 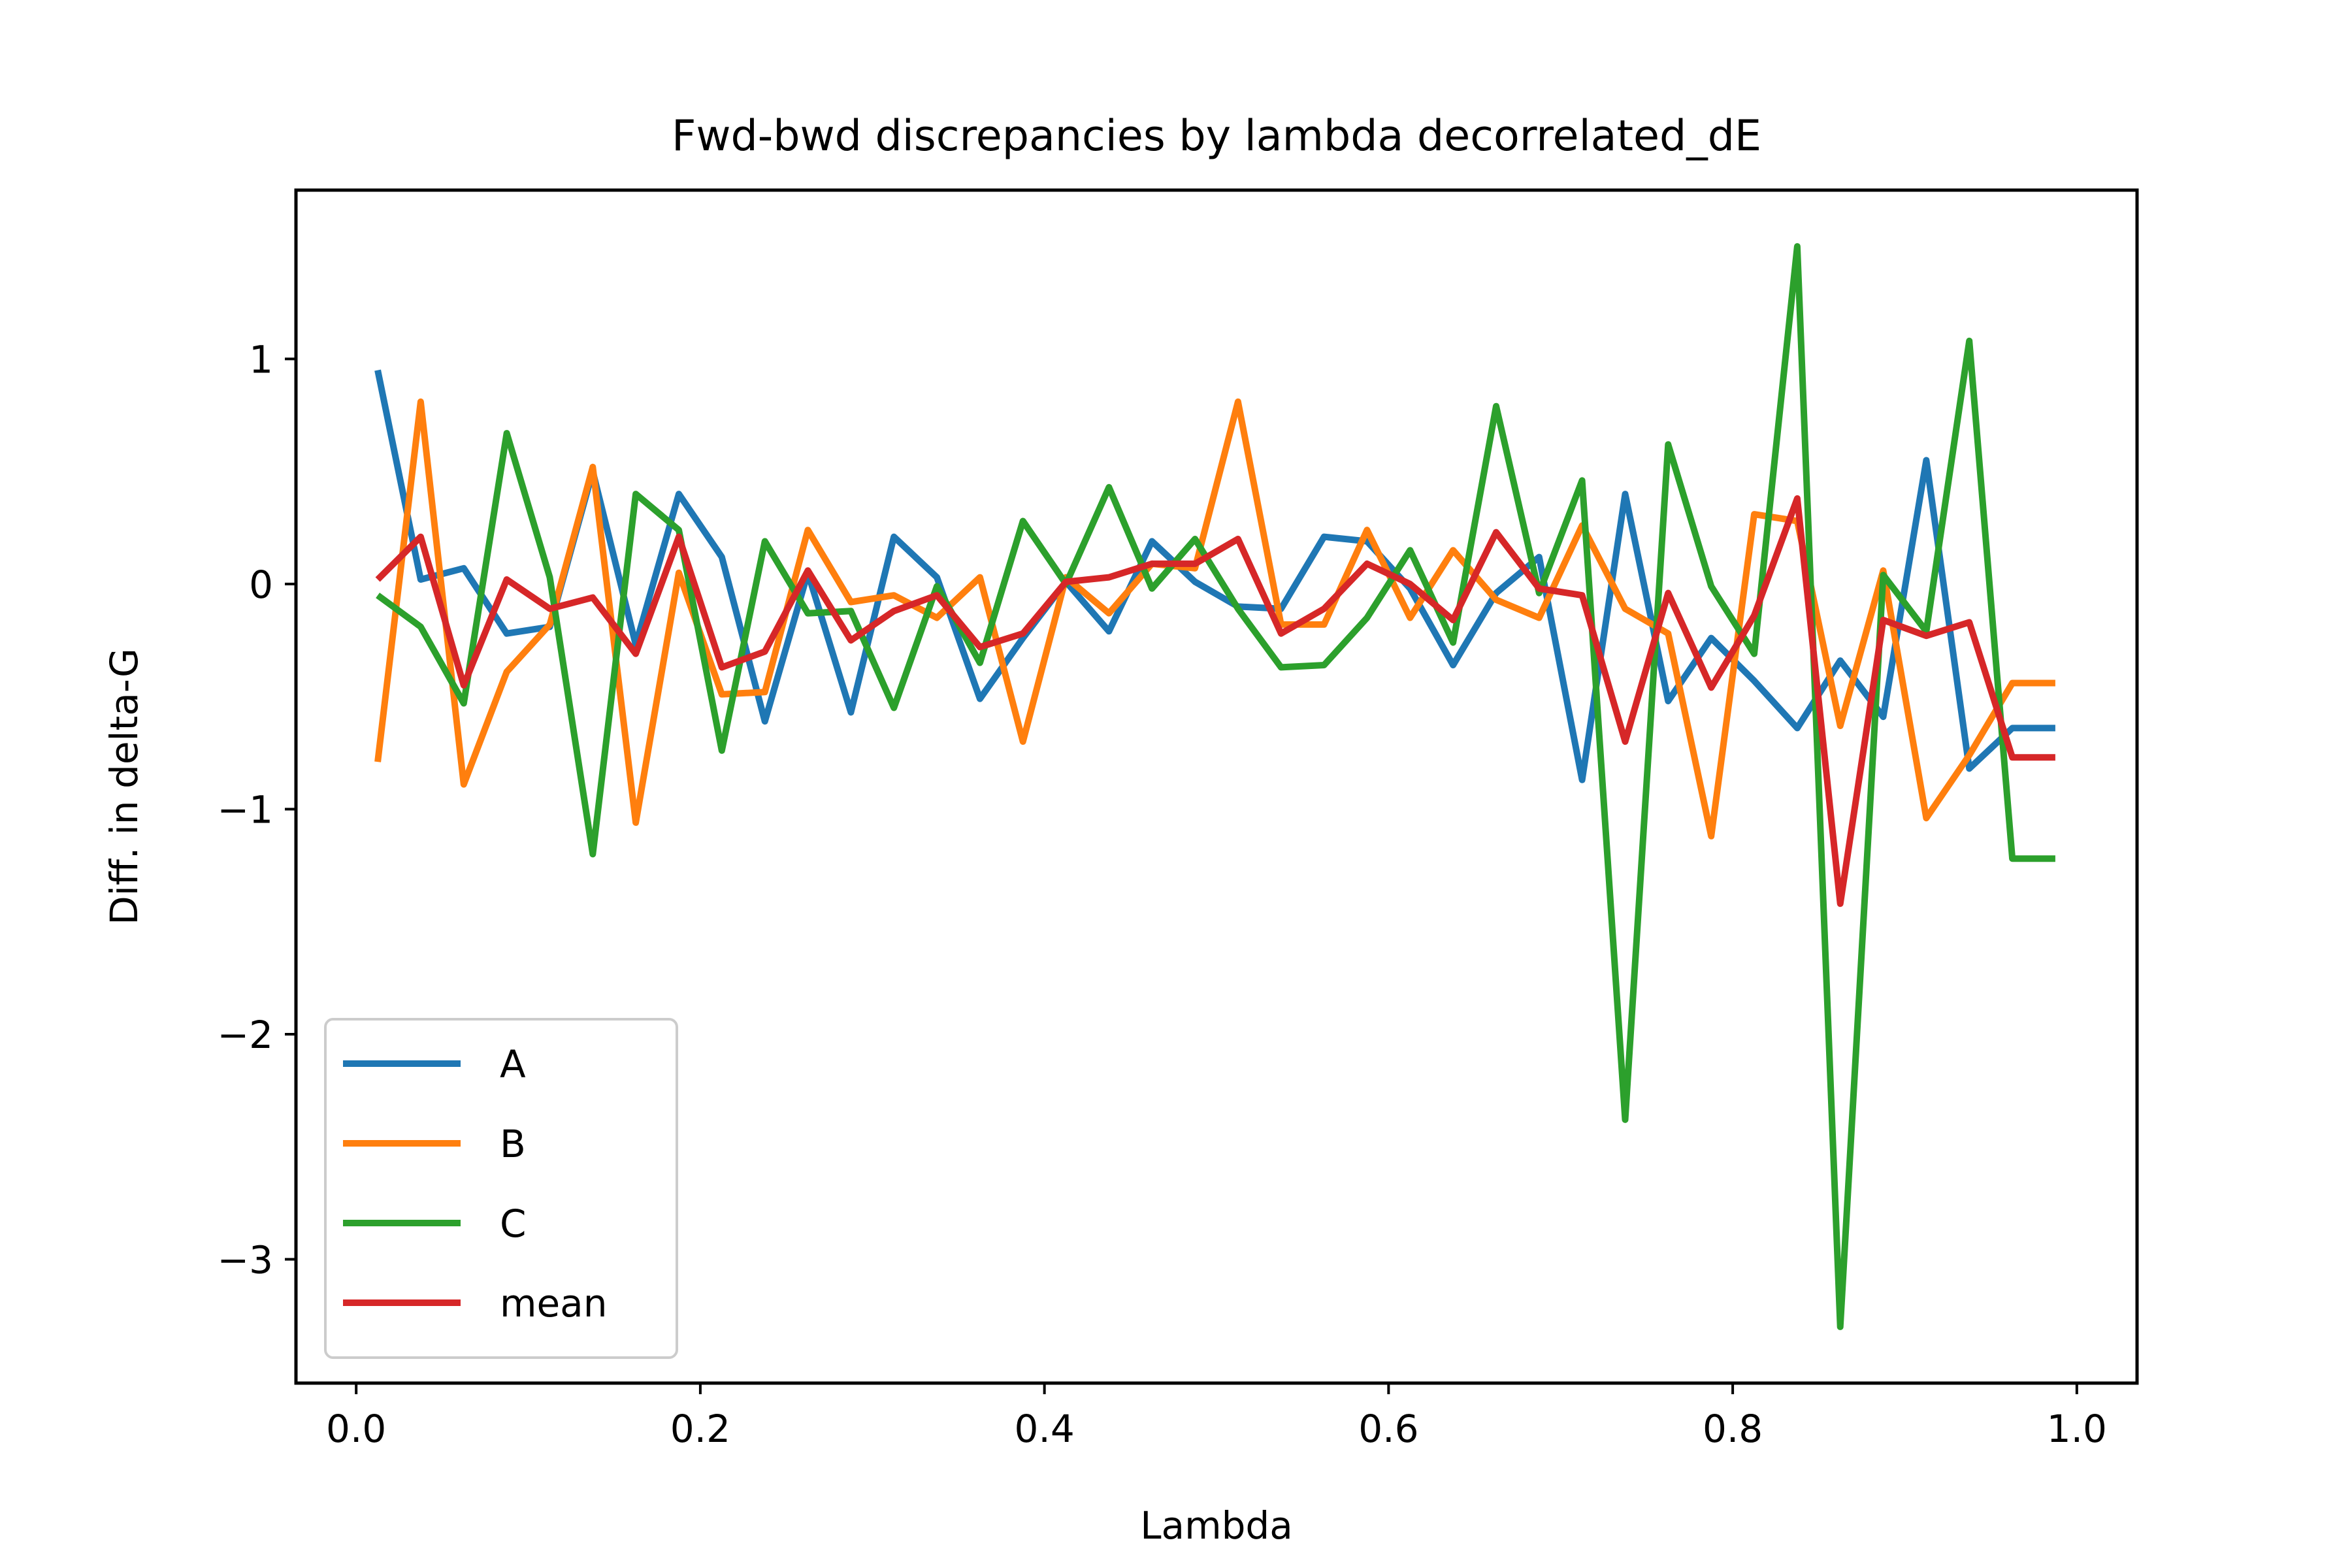 What do you see at coordinates (246, 1260) in the screenshot?
I see `y-tick-label: −3` at bounding box center [246, 1260].